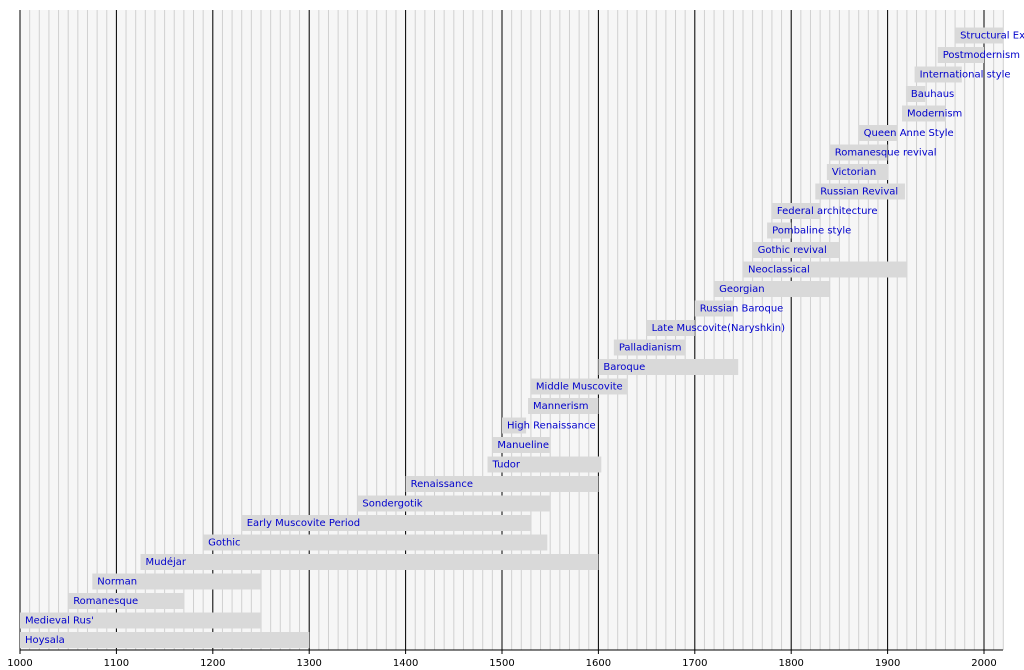 Image resolution: width=1024 pixels, height=670 pixels. Describe the element at coordinates (887, 663) in the screenshot. I see `x-tick-label: 1900` at that location.